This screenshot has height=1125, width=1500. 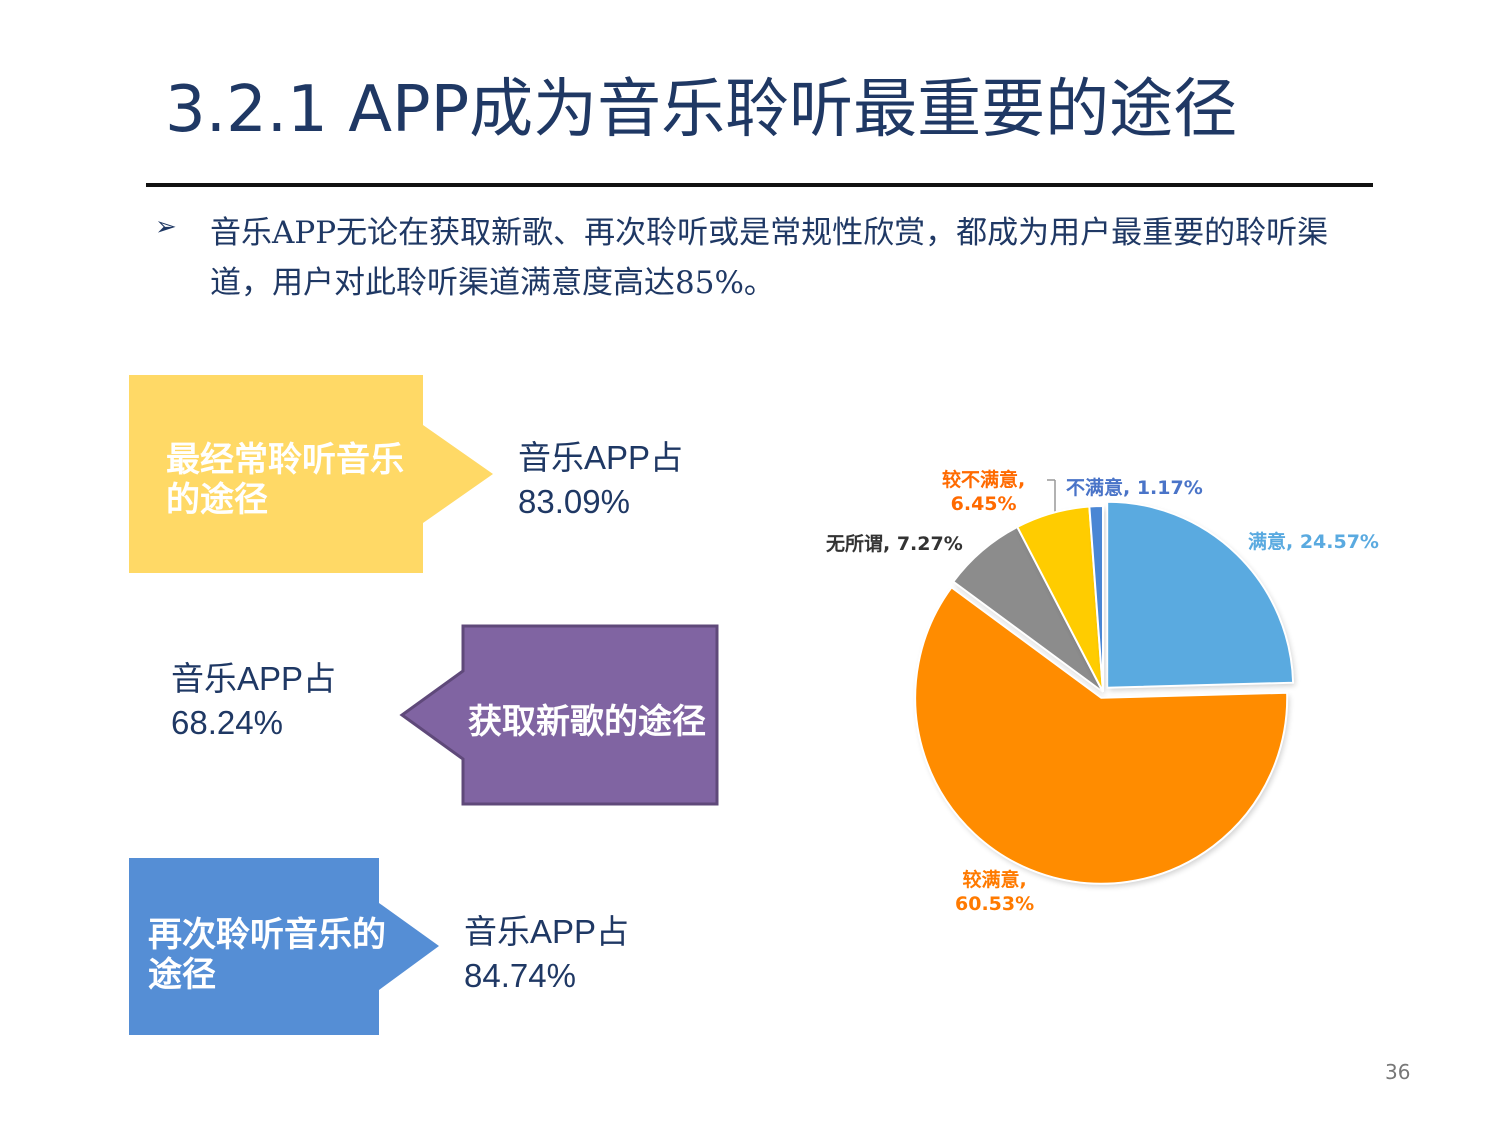 What do you see at coordinates (253, 701) in the screenshot?
I see `callout-stat-2: 音乐APP占 68.24%` at bounding box center [253, 701].